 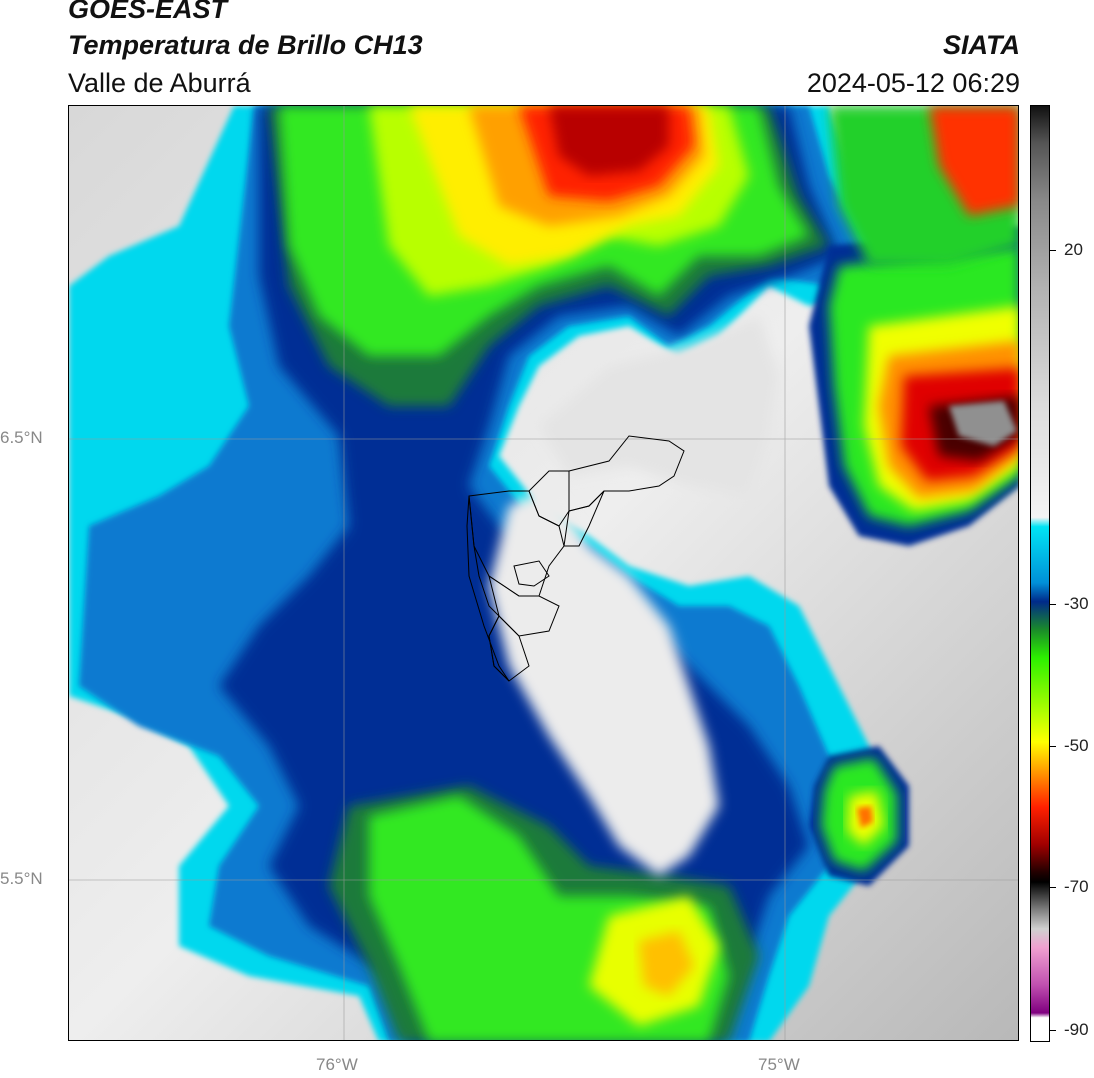 What do you see at coordinates (666, 963) in the screenshot?
I see `cloud-south-orange` at bounding box center [666, 963].